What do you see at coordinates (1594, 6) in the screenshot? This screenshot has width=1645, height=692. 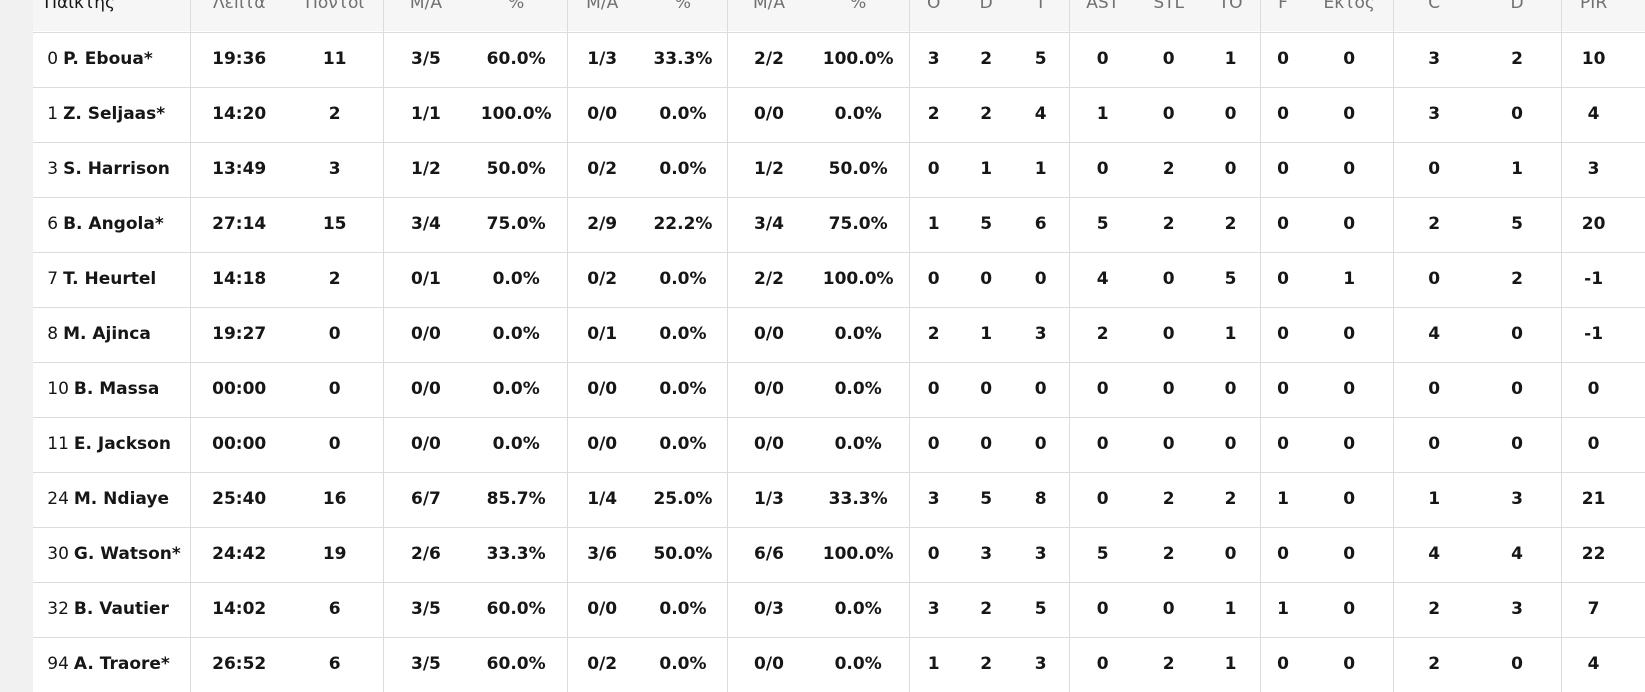 I see `header-cell: PIR` at bounding box center [1594, 6].